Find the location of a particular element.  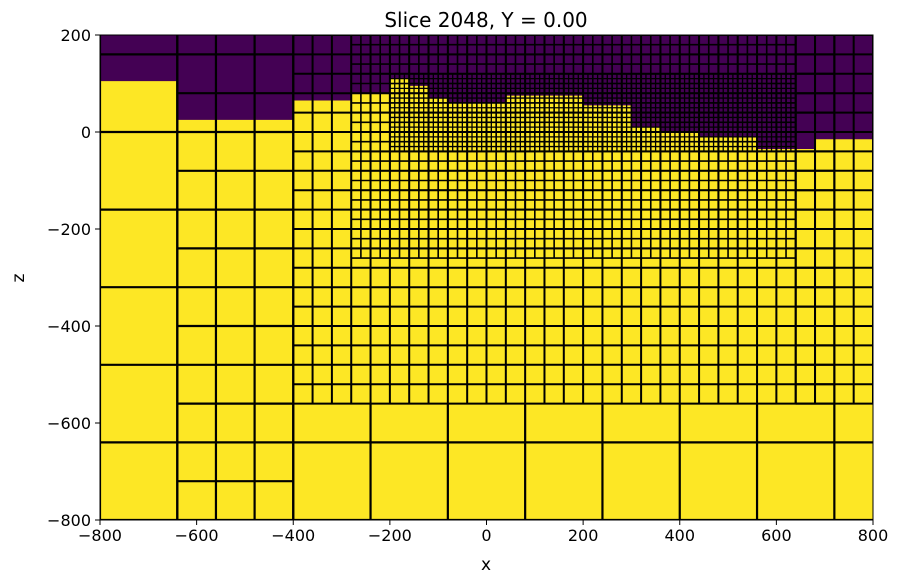

y-tick-label: 0 is located at coordinates (86, 132).